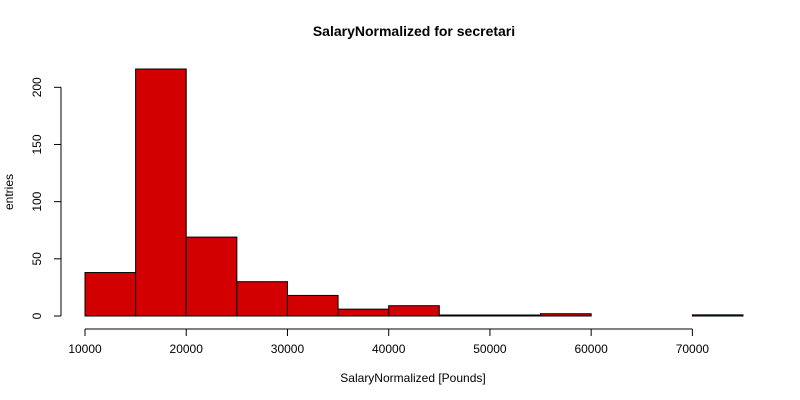 The height and width of the screenshot is (400, 800). What do you see at coordinates (37, 87) in the screenshot?
I see `y-tick-label: 200` at bounding box center [37, 87].